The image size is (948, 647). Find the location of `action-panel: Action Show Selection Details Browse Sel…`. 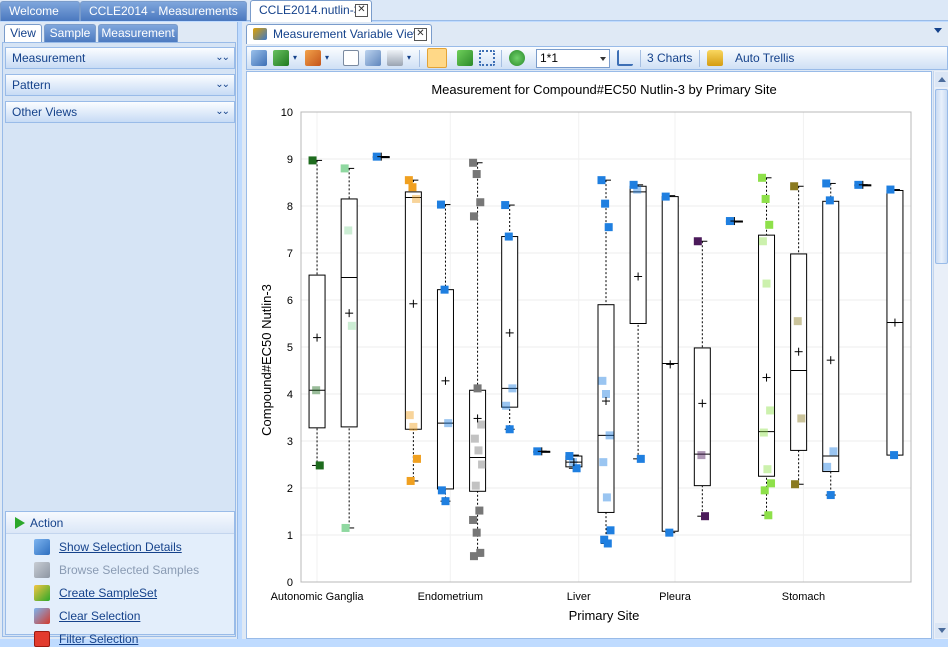

action-panel: Action Show Selection Details Browse Sel… is located at coordinates (120, 579).